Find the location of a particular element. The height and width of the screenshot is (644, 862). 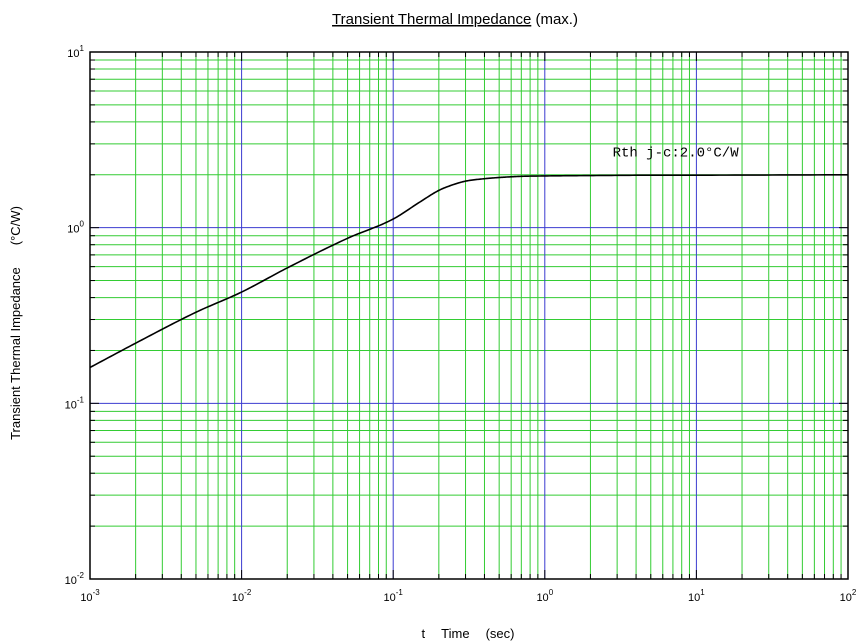

x-tick-labels: 10⁻³ 10⁻² 10⁻¹ 10⁰ 10¹ 10² is located at coordinates (468, 596).